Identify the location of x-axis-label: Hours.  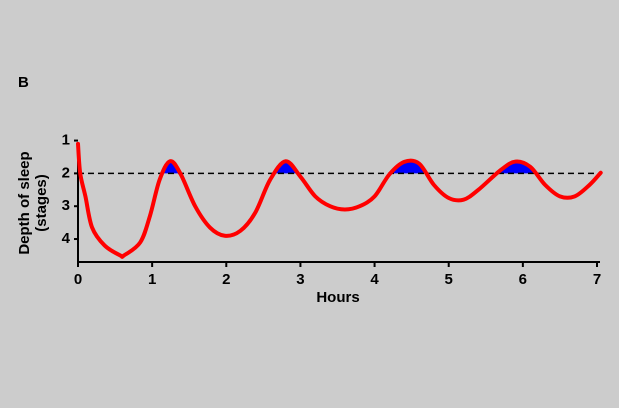
(337, 297).